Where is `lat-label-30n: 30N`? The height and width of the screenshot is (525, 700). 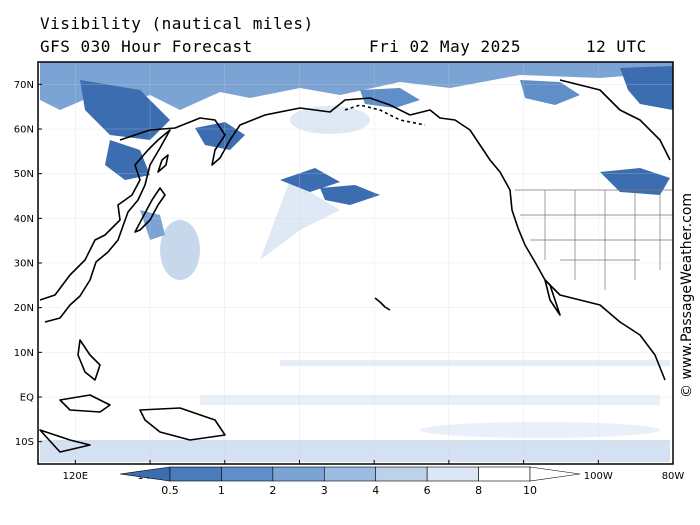
lat-label-30n: 30N is located at coordinates (24, 264).